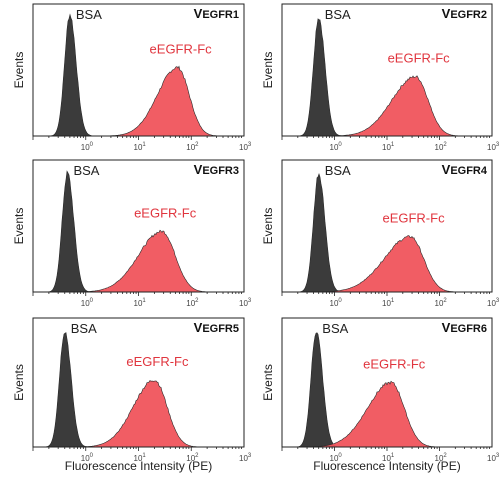 This screenshot has width=500, height=480. Describe the element at coordinates (464, 327) in the screenshot. I see `panel-title: VEGFR6` at that location.